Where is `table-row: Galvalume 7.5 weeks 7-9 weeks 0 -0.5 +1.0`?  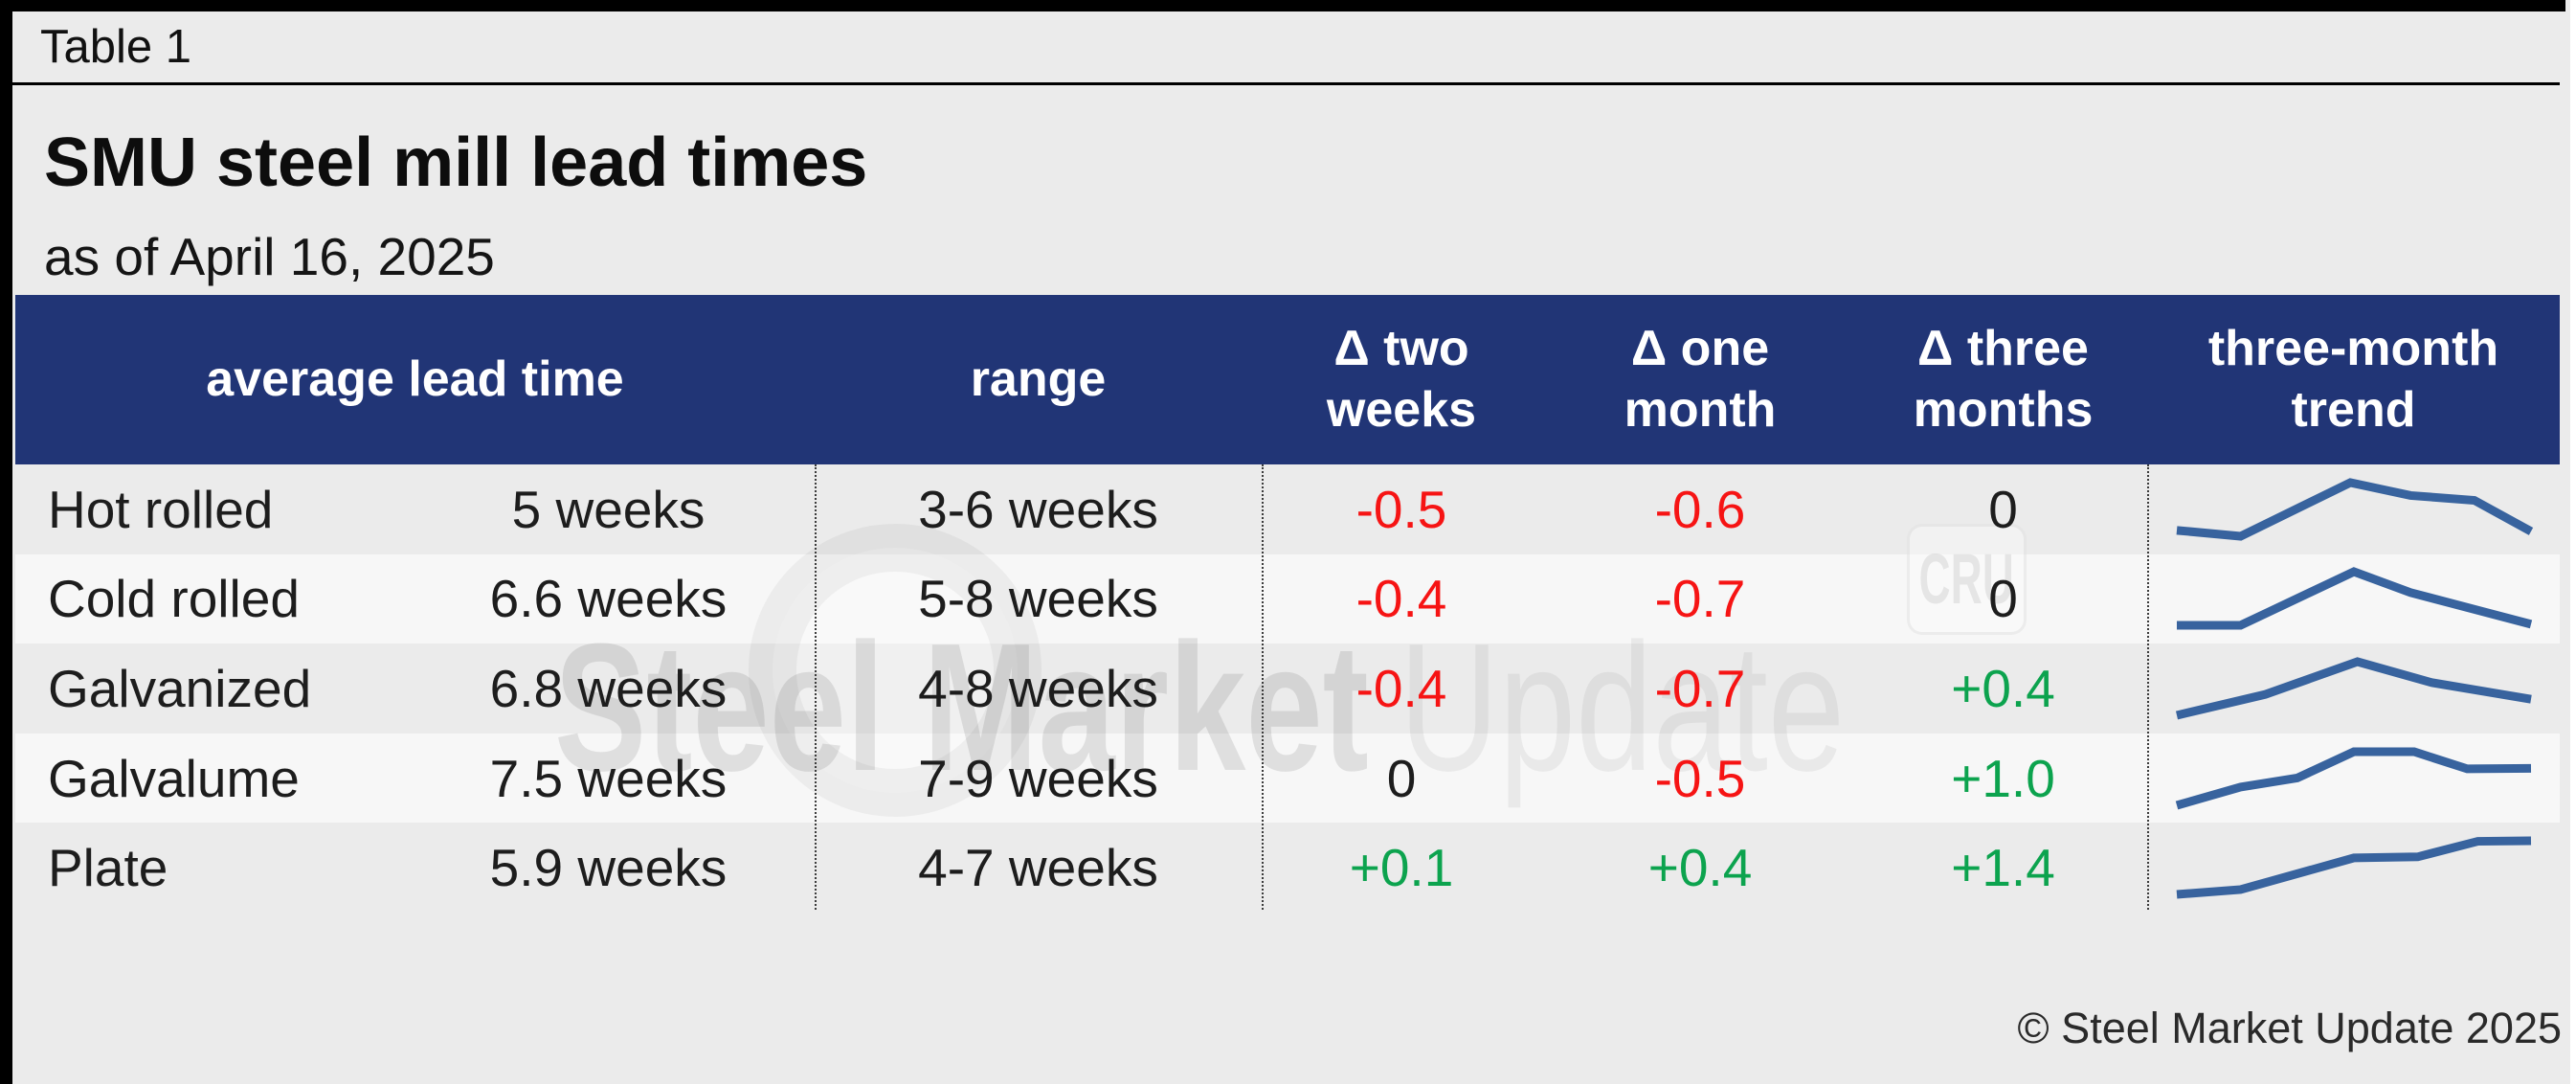
table-row: Galvalume 7.5 weeks 7-9 weeks 0 -0.5 +1.0 is located at coordinates (1288, 779).